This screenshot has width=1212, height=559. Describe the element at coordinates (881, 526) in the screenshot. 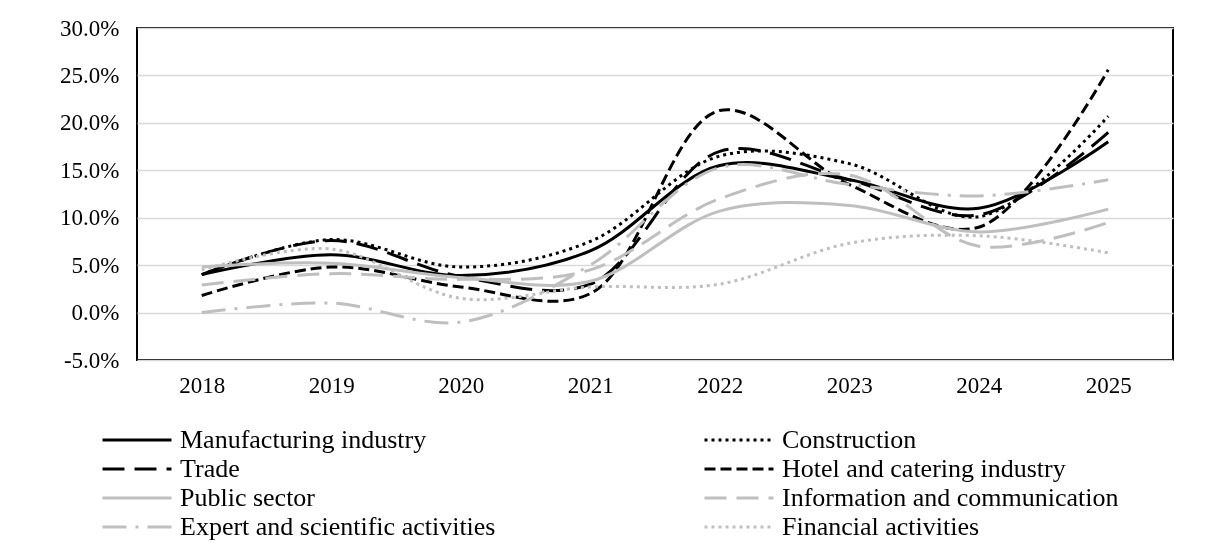

I see `legend-label: Financial activities` at that location.